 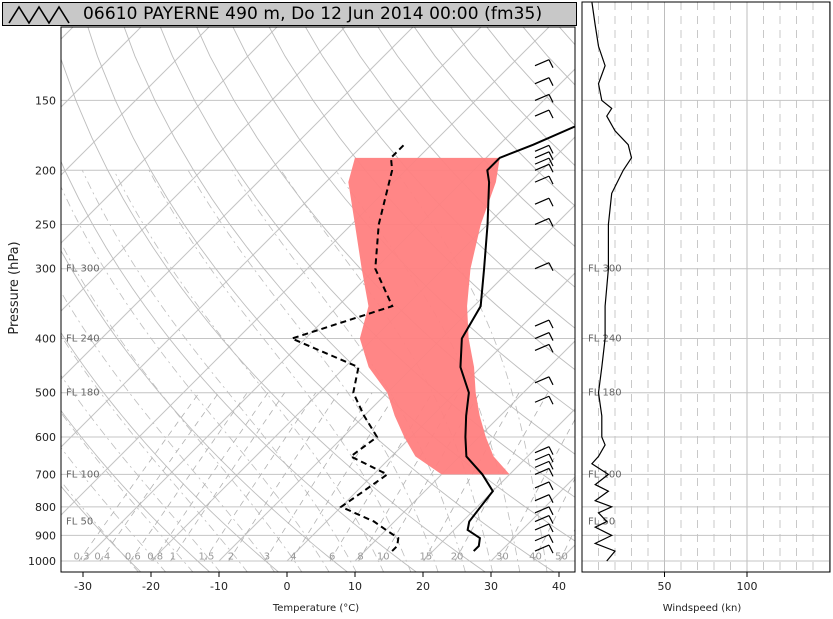 What do you see at coordinates (287, 586) in the screenshot?
I see `x-tick-label: 0` at bounding box center [287, 586].